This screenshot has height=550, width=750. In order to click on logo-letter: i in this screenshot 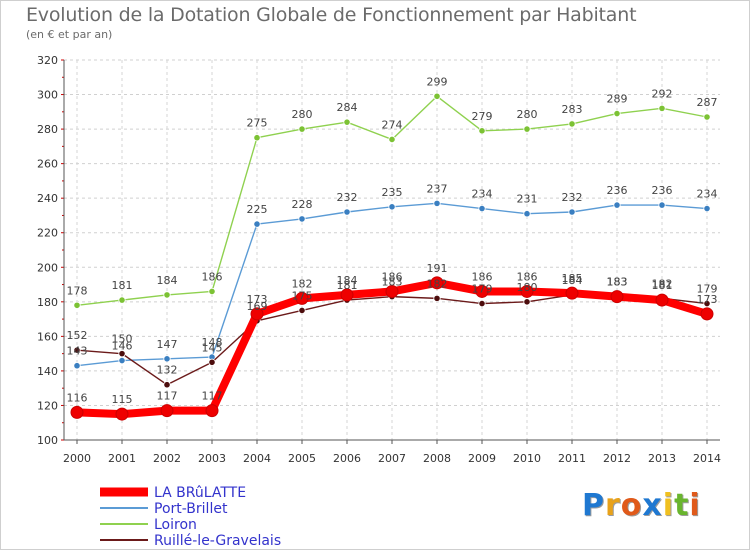, I will do `click(668, 505)`.